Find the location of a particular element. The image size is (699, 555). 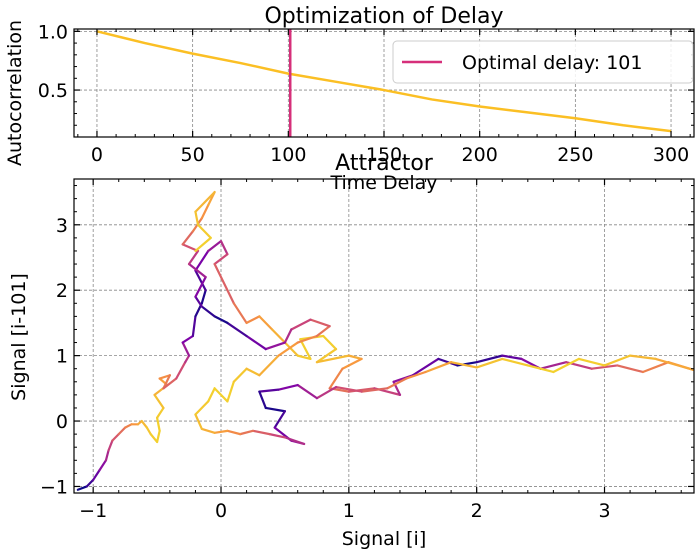

top-ytick-label: 1.0 is located at coordinates (53, 32).